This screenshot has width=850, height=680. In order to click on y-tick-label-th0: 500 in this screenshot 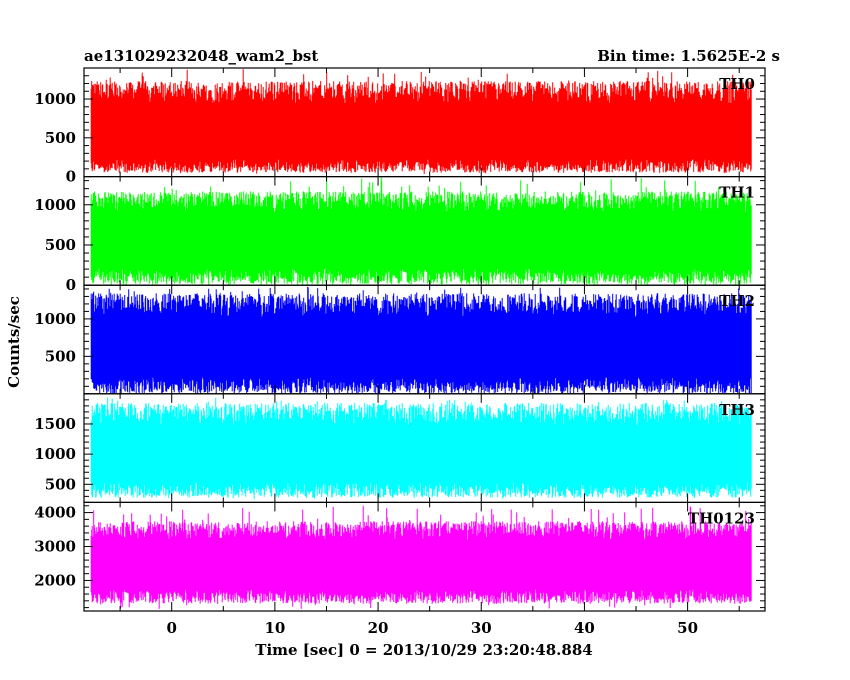, I will do `click(60, 138)`.